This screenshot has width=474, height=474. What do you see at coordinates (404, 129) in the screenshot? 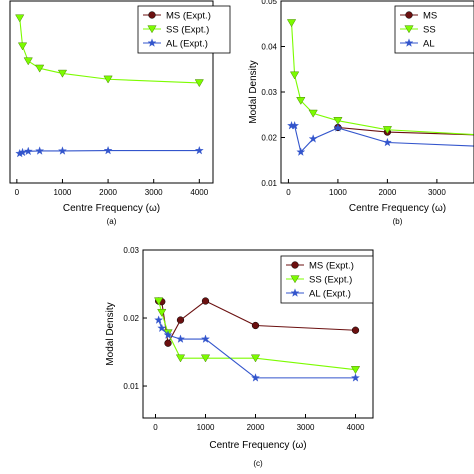
I see `series-ms` at bounding box center [404, 129].